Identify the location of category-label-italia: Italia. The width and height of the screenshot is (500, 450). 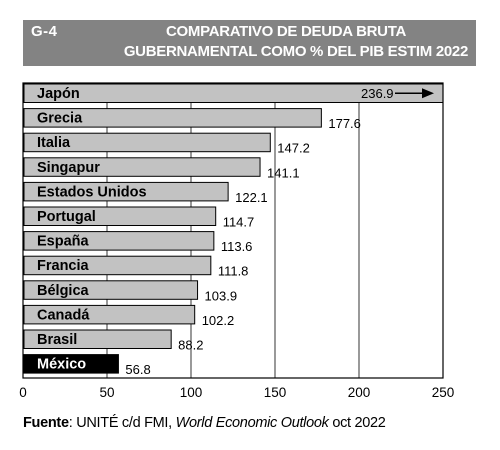
(54, 143).